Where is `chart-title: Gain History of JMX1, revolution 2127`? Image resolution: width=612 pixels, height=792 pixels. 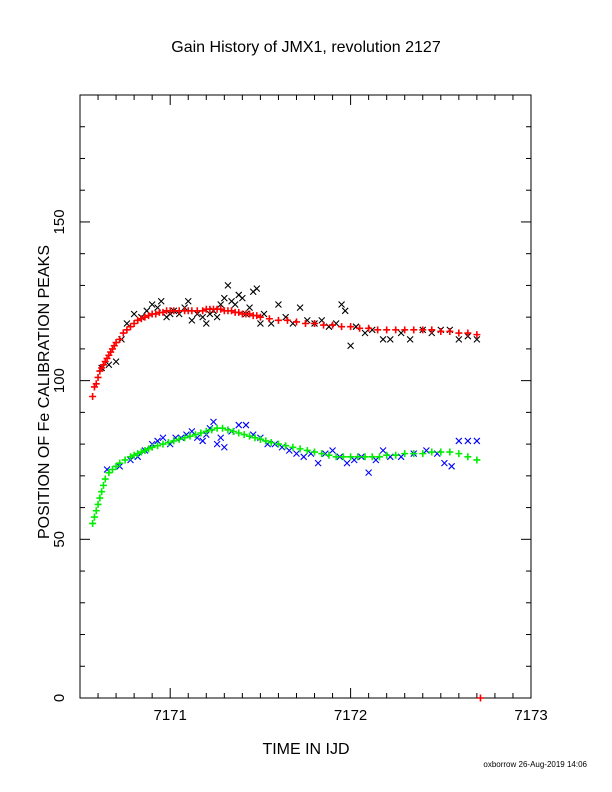 chart-title: Gain History of JMX1, revolution 2127 is located at coordinates (306, 47).